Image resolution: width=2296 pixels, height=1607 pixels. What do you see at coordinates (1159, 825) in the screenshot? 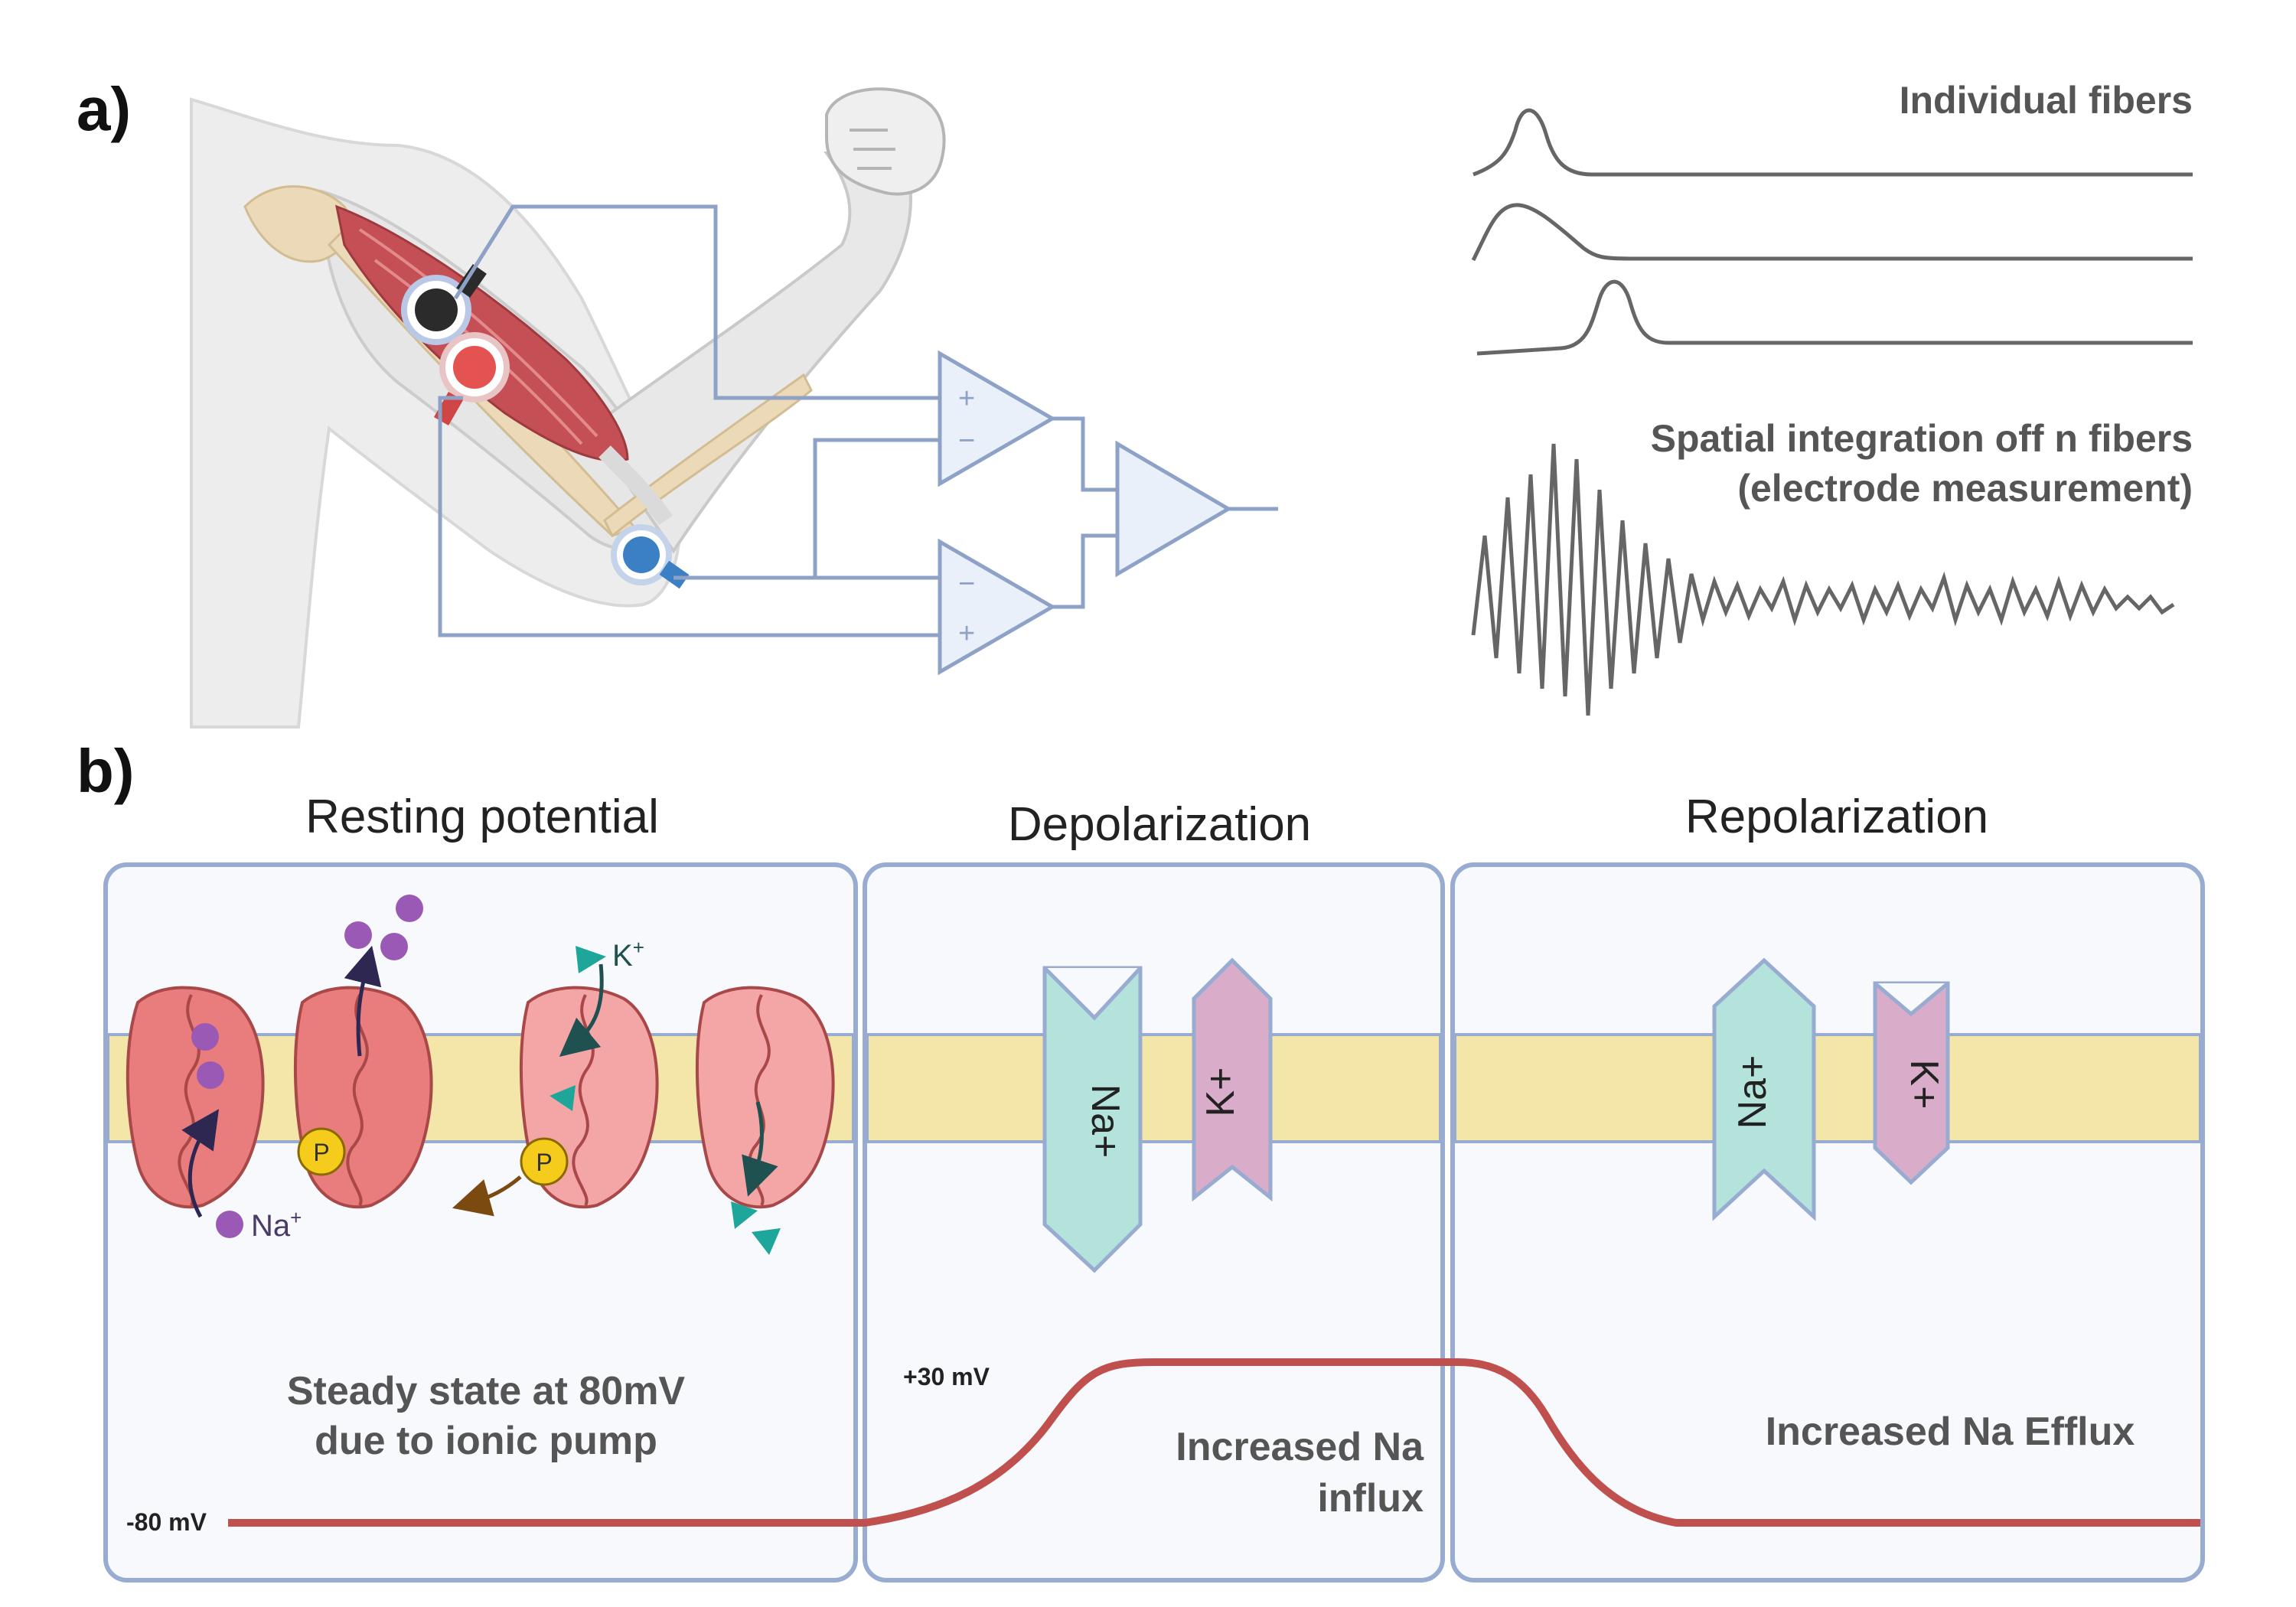
I see `depolarization-title: Depolarization` at bounding box center [1159, 825].